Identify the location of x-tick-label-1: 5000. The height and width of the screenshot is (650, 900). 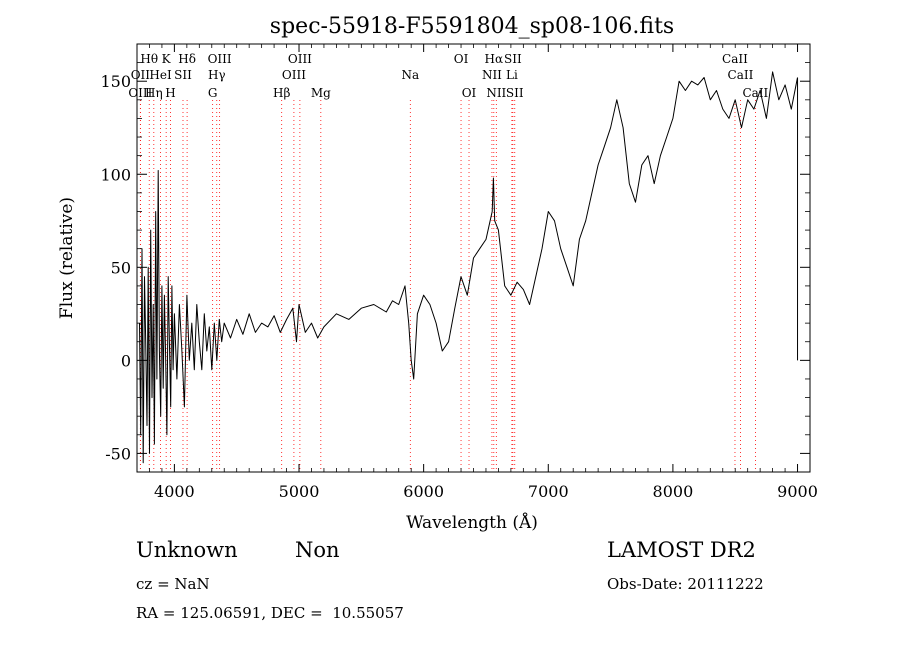
(299, 491).